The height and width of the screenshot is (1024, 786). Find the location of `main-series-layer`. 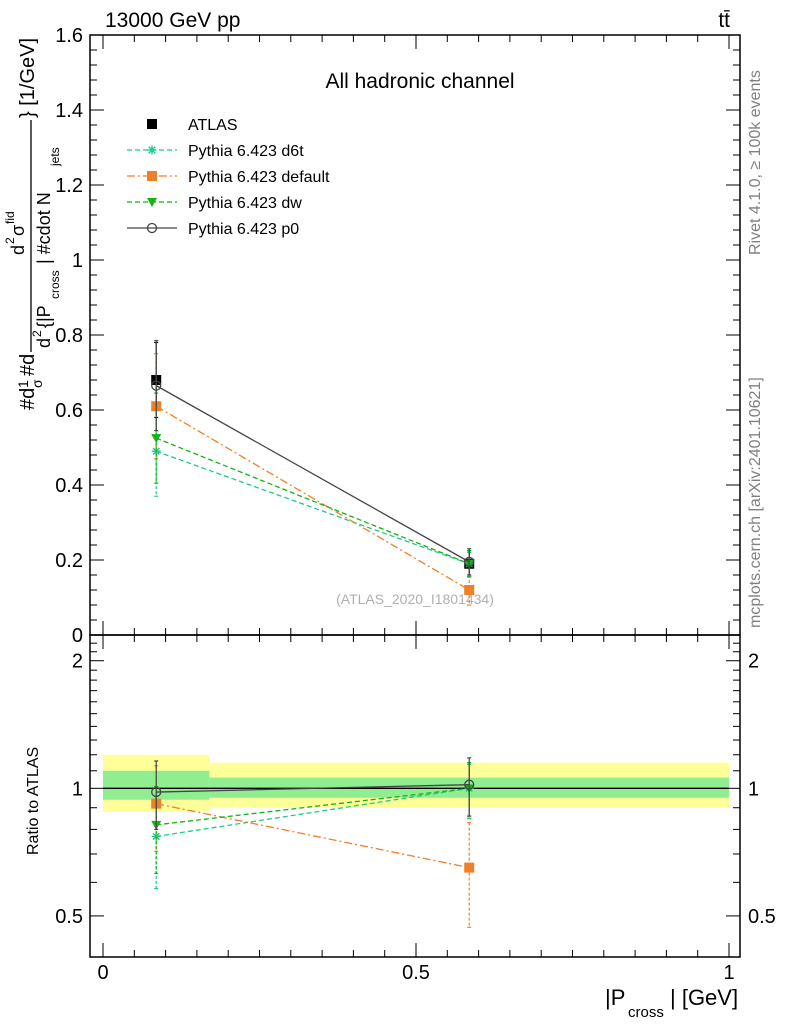

main-series-layer is located at coordinates (313, 473).